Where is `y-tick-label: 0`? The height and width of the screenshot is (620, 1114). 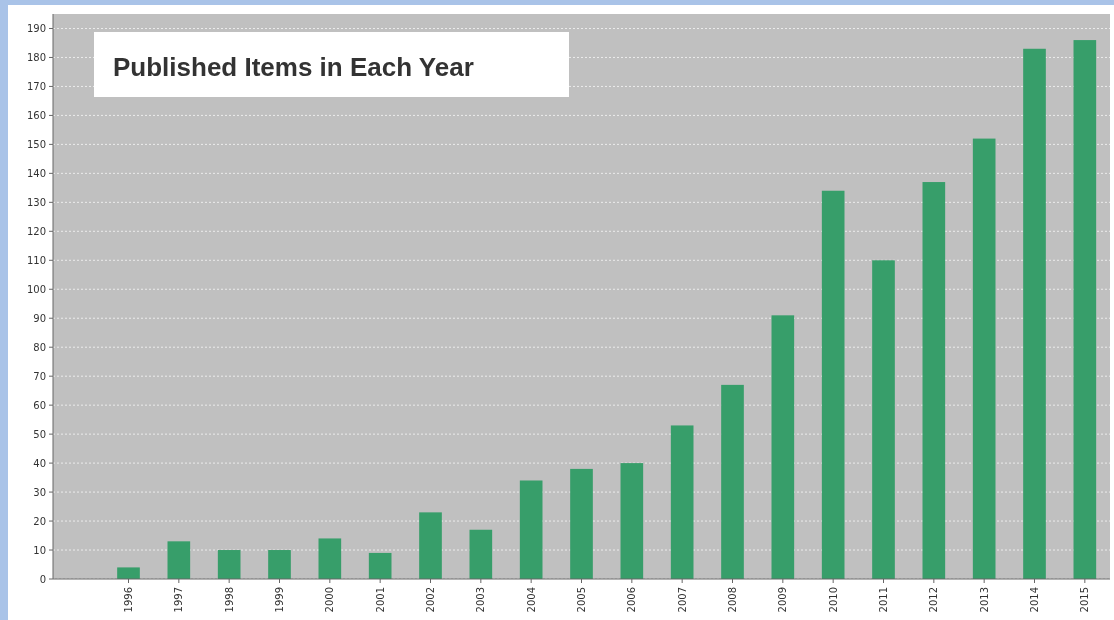 y-tick-label: 0 is located at coordinates (42, 579).